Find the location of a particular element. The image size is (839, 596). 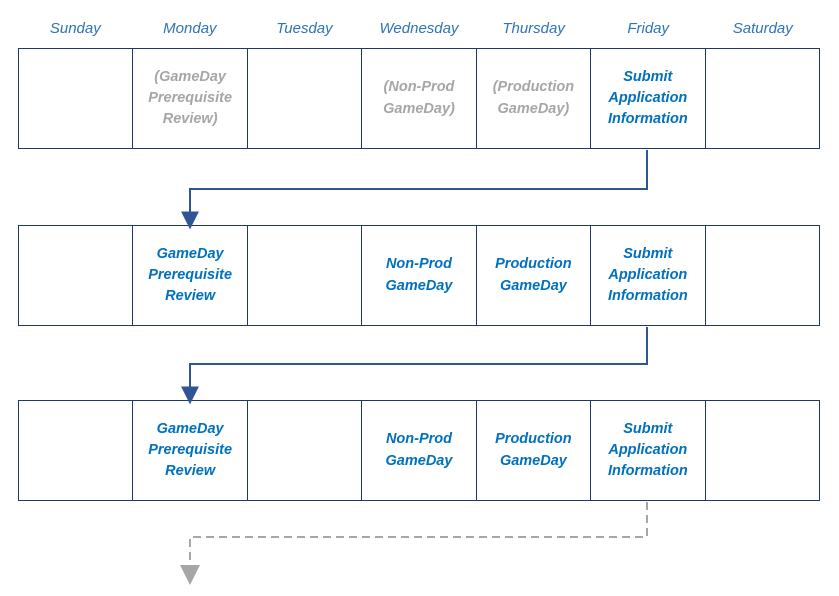

day-header-saturday: Saturday is located at coordinates (762, 28).